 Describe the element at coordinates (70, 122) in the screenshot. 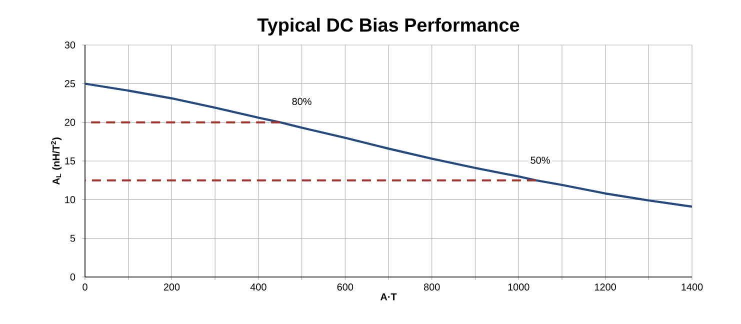

I see `y-tick-label: 20` at that location.